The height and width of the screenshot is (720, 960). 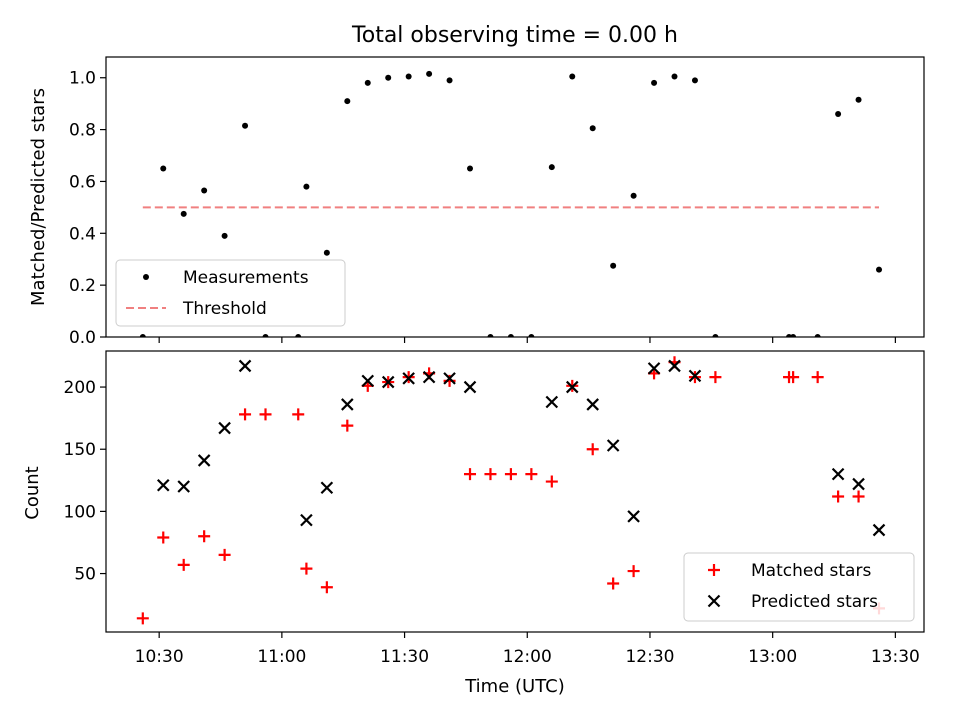 What do you see at coordinates (404, 657) in the screenshot?
I see `x-tick-label: 11:30` at bounding box center [404, 657].